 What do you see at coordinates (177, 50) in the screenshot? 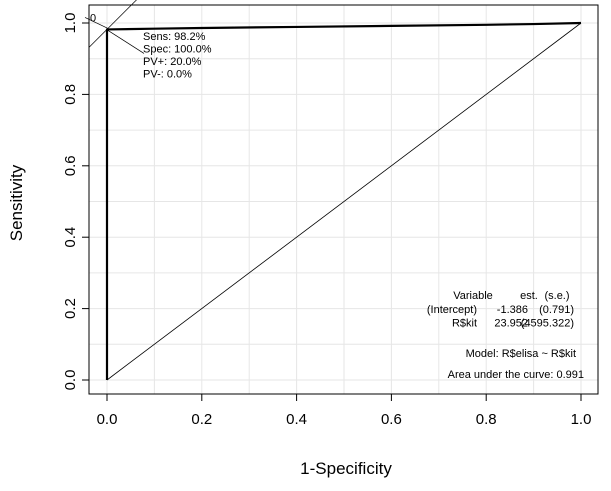
I see `cutoff-annotation-line: Spec: 100.0%` at bounding box center [177, 50].